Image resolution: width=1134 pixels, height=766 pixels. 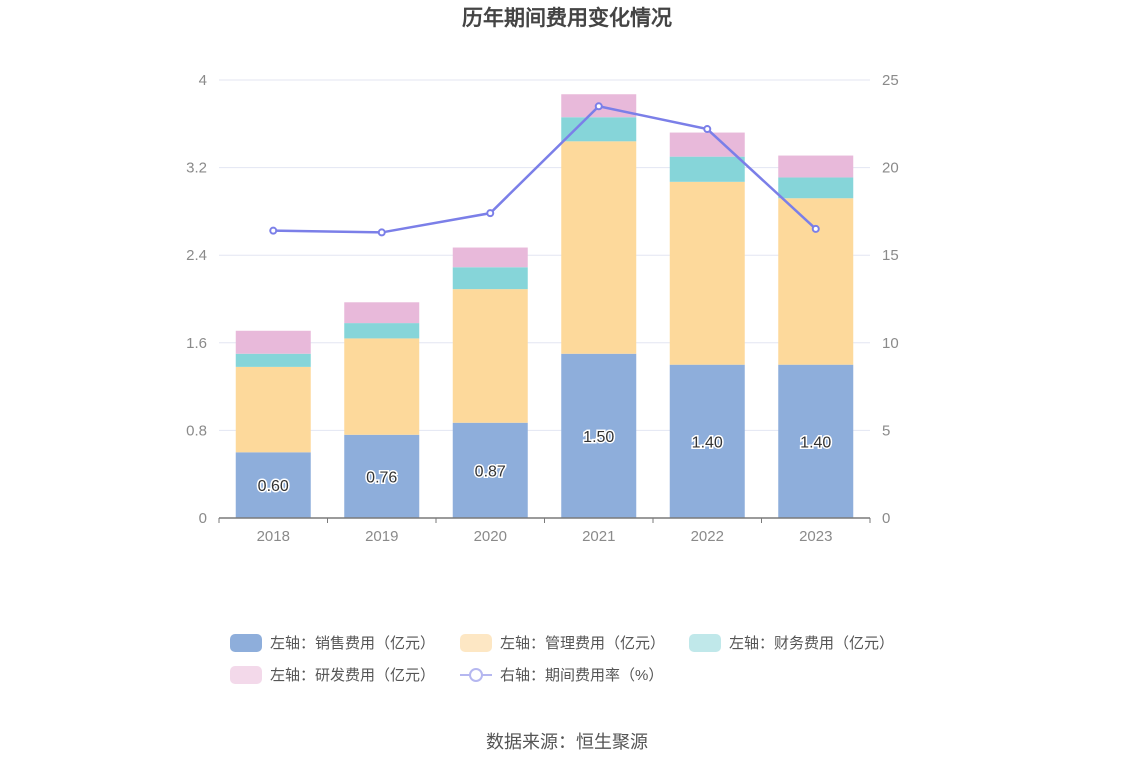 I want to click on source-text: 数据来源：恒生聚源, so click(x=567, y=742).